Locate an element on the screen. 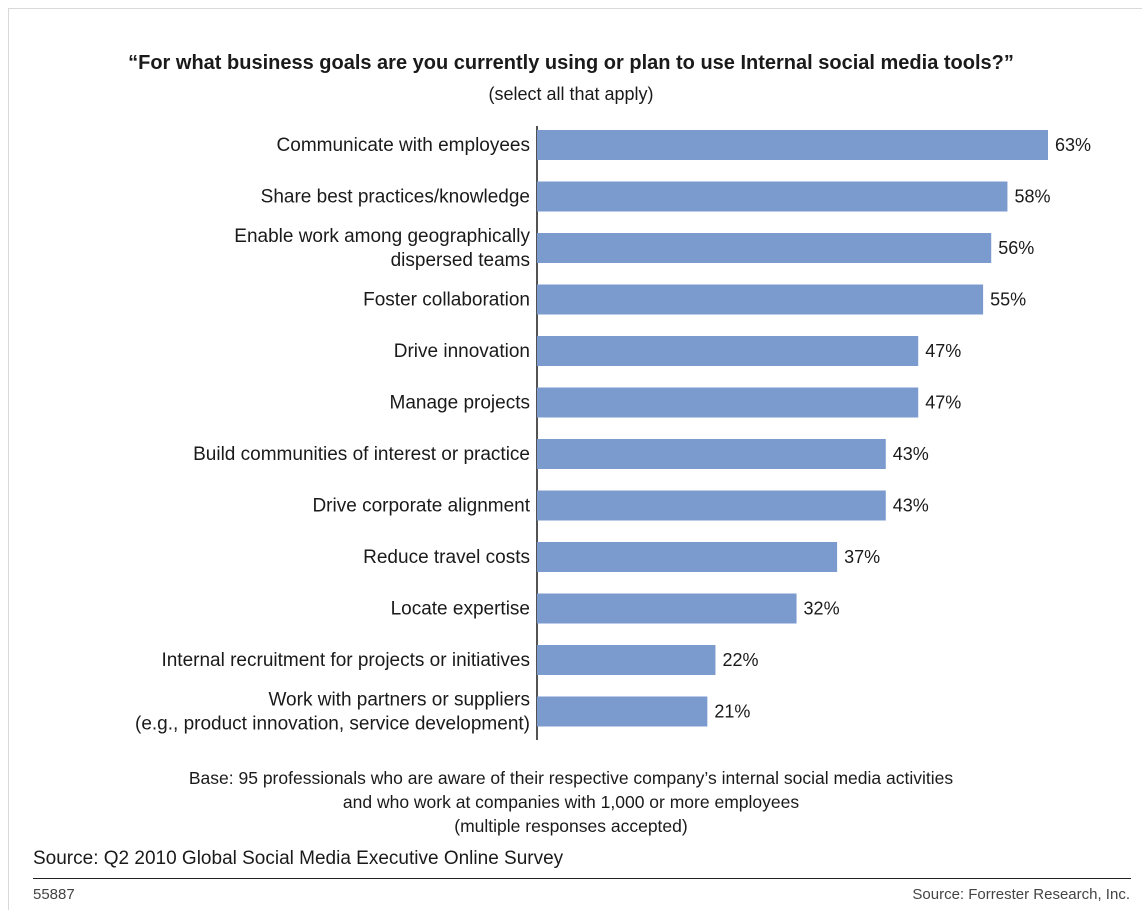  category-label-7: Drive corporate alignment is located at coordinates (421, 506).